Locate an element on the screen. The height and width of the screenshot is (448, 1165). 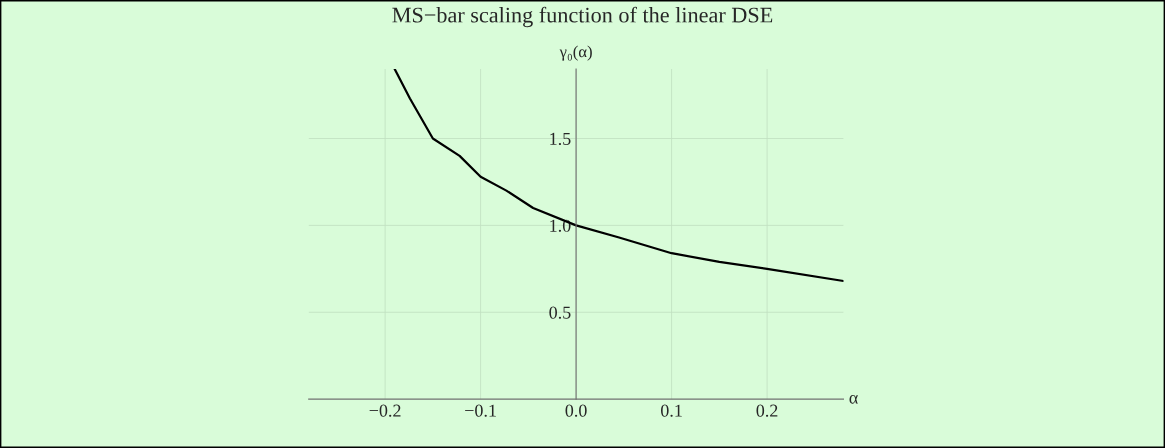
y-tick-label: 0.5 is located at coordinates (560, 312).